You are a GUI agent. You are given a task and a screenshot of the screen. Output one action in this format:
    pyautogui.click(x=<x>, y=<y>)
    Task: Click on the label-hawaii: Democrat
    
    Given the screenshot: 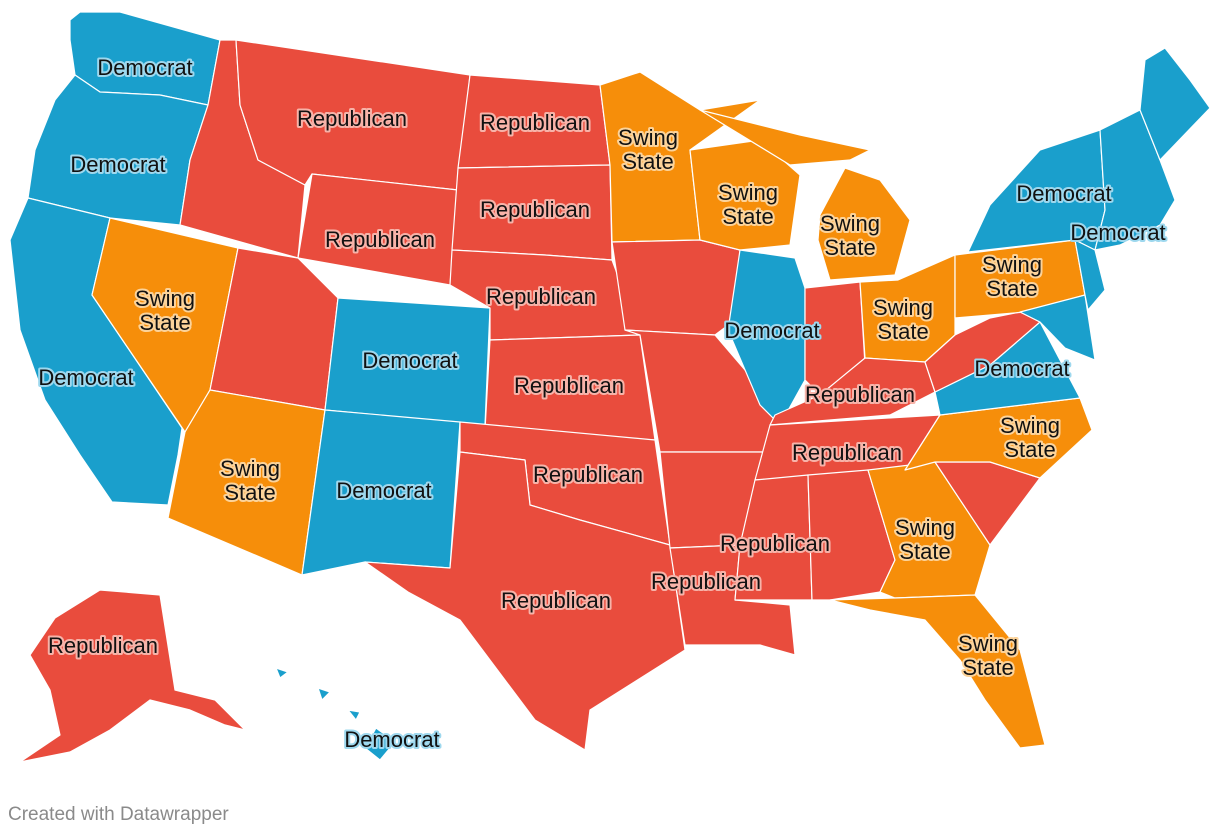 What is the action you would take?
    pyautogui.click(x=391, y=739)
    